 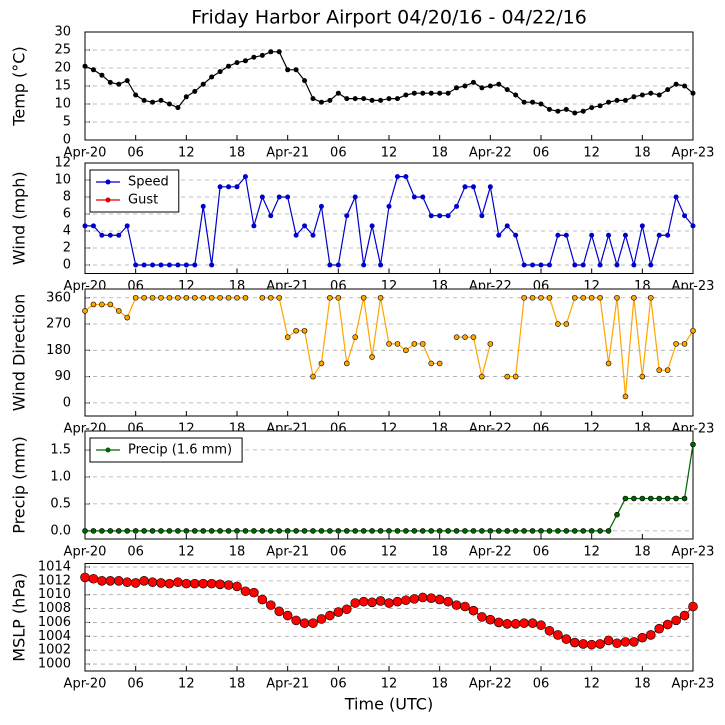 I want to click on y-tick-label: 5, so click(x=67, y=122).